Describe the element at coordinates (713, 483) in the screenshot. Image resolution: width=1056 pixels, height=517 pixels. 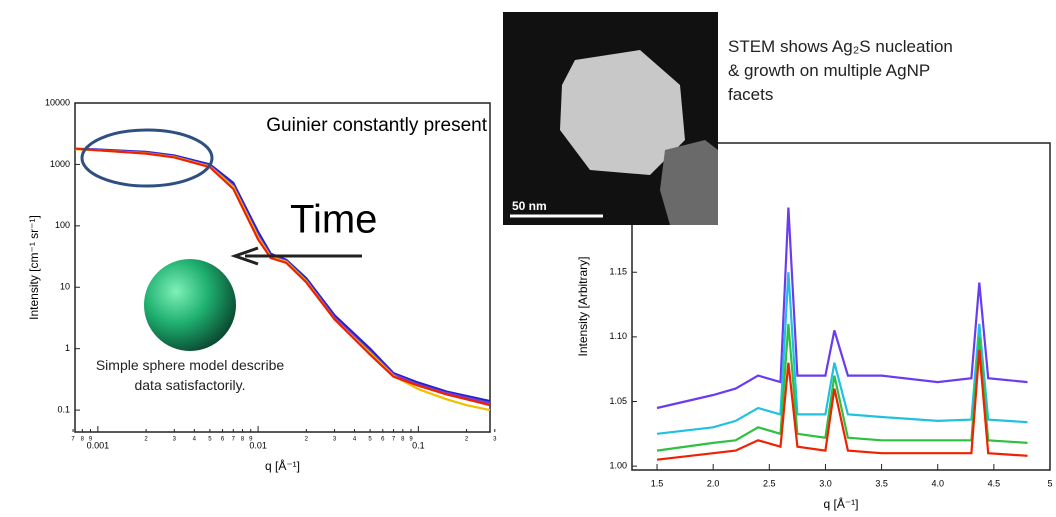
I see `x-tick-label: 2.0` at that location.